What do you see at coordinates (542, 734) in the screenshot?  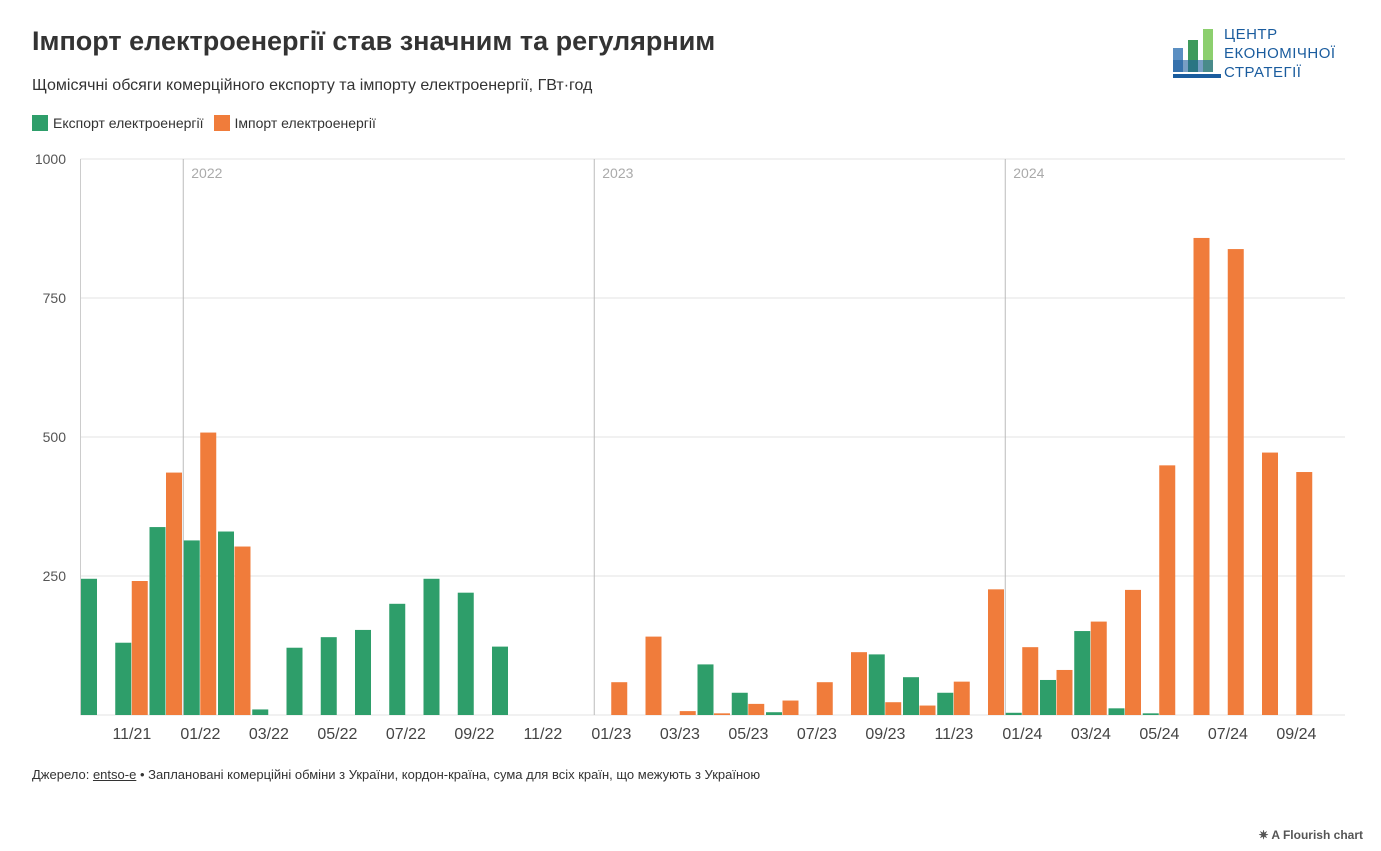 I see `x-tick-label: 11/22` at bounding box center [542, 734].